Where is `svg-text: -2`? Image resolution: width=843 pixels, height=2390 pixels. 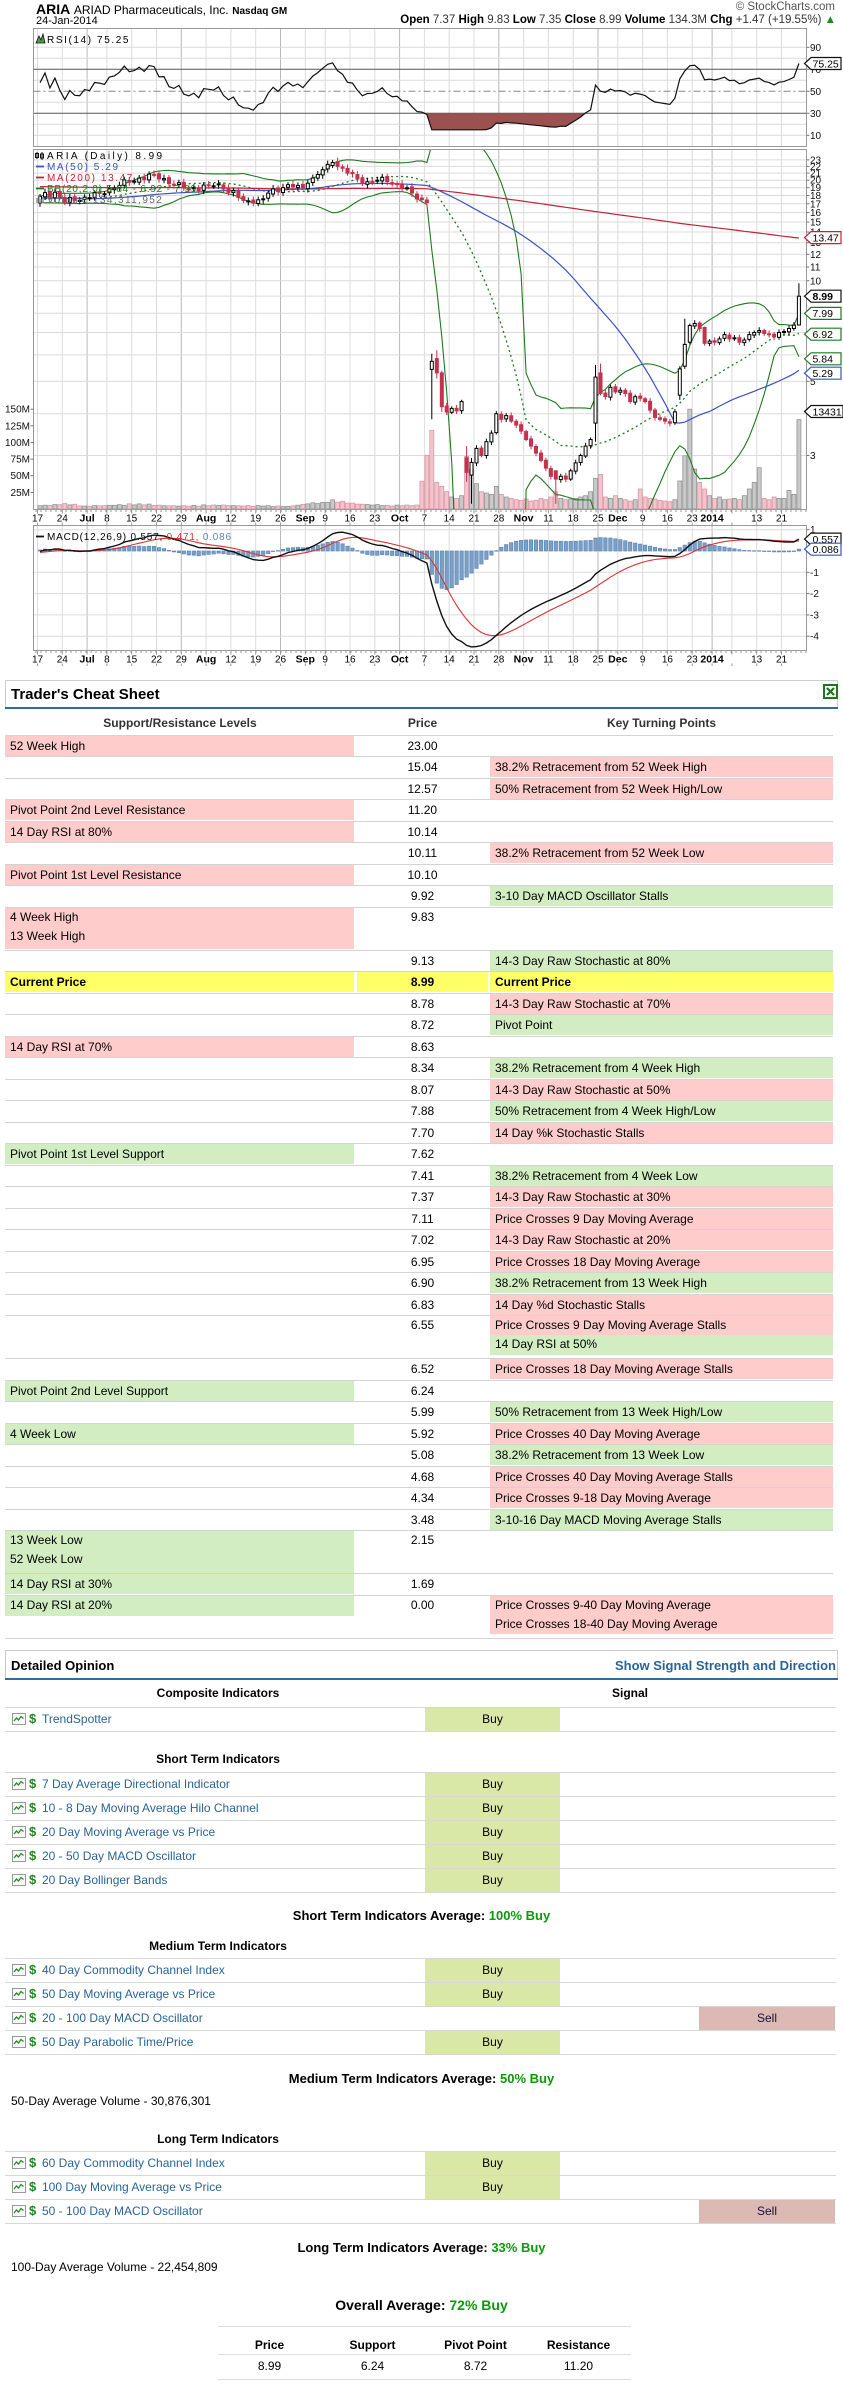
svg-text: -2 is located at coordinates (814, 594).